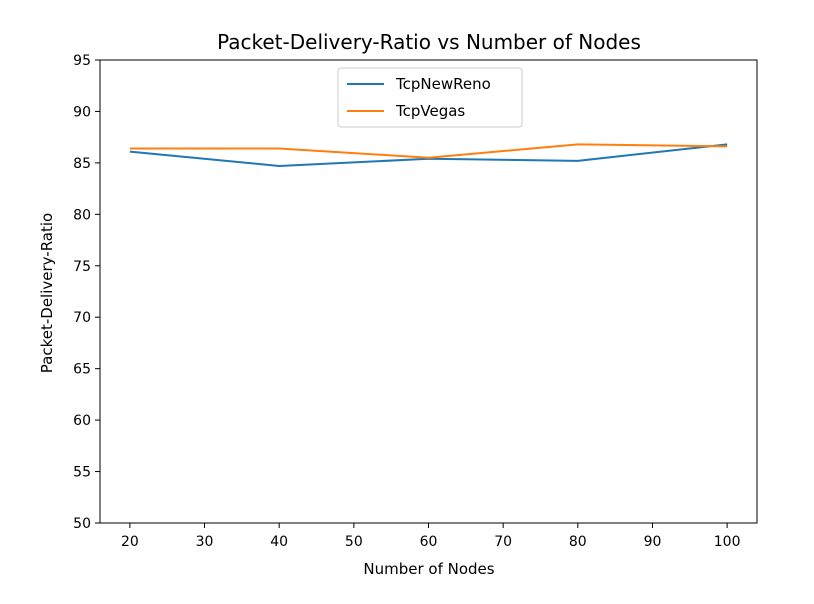  What do you see at coordinates (82, 215) in the screenshot?
I see `y-tick-label: 80` at bounding box center [82, 215].